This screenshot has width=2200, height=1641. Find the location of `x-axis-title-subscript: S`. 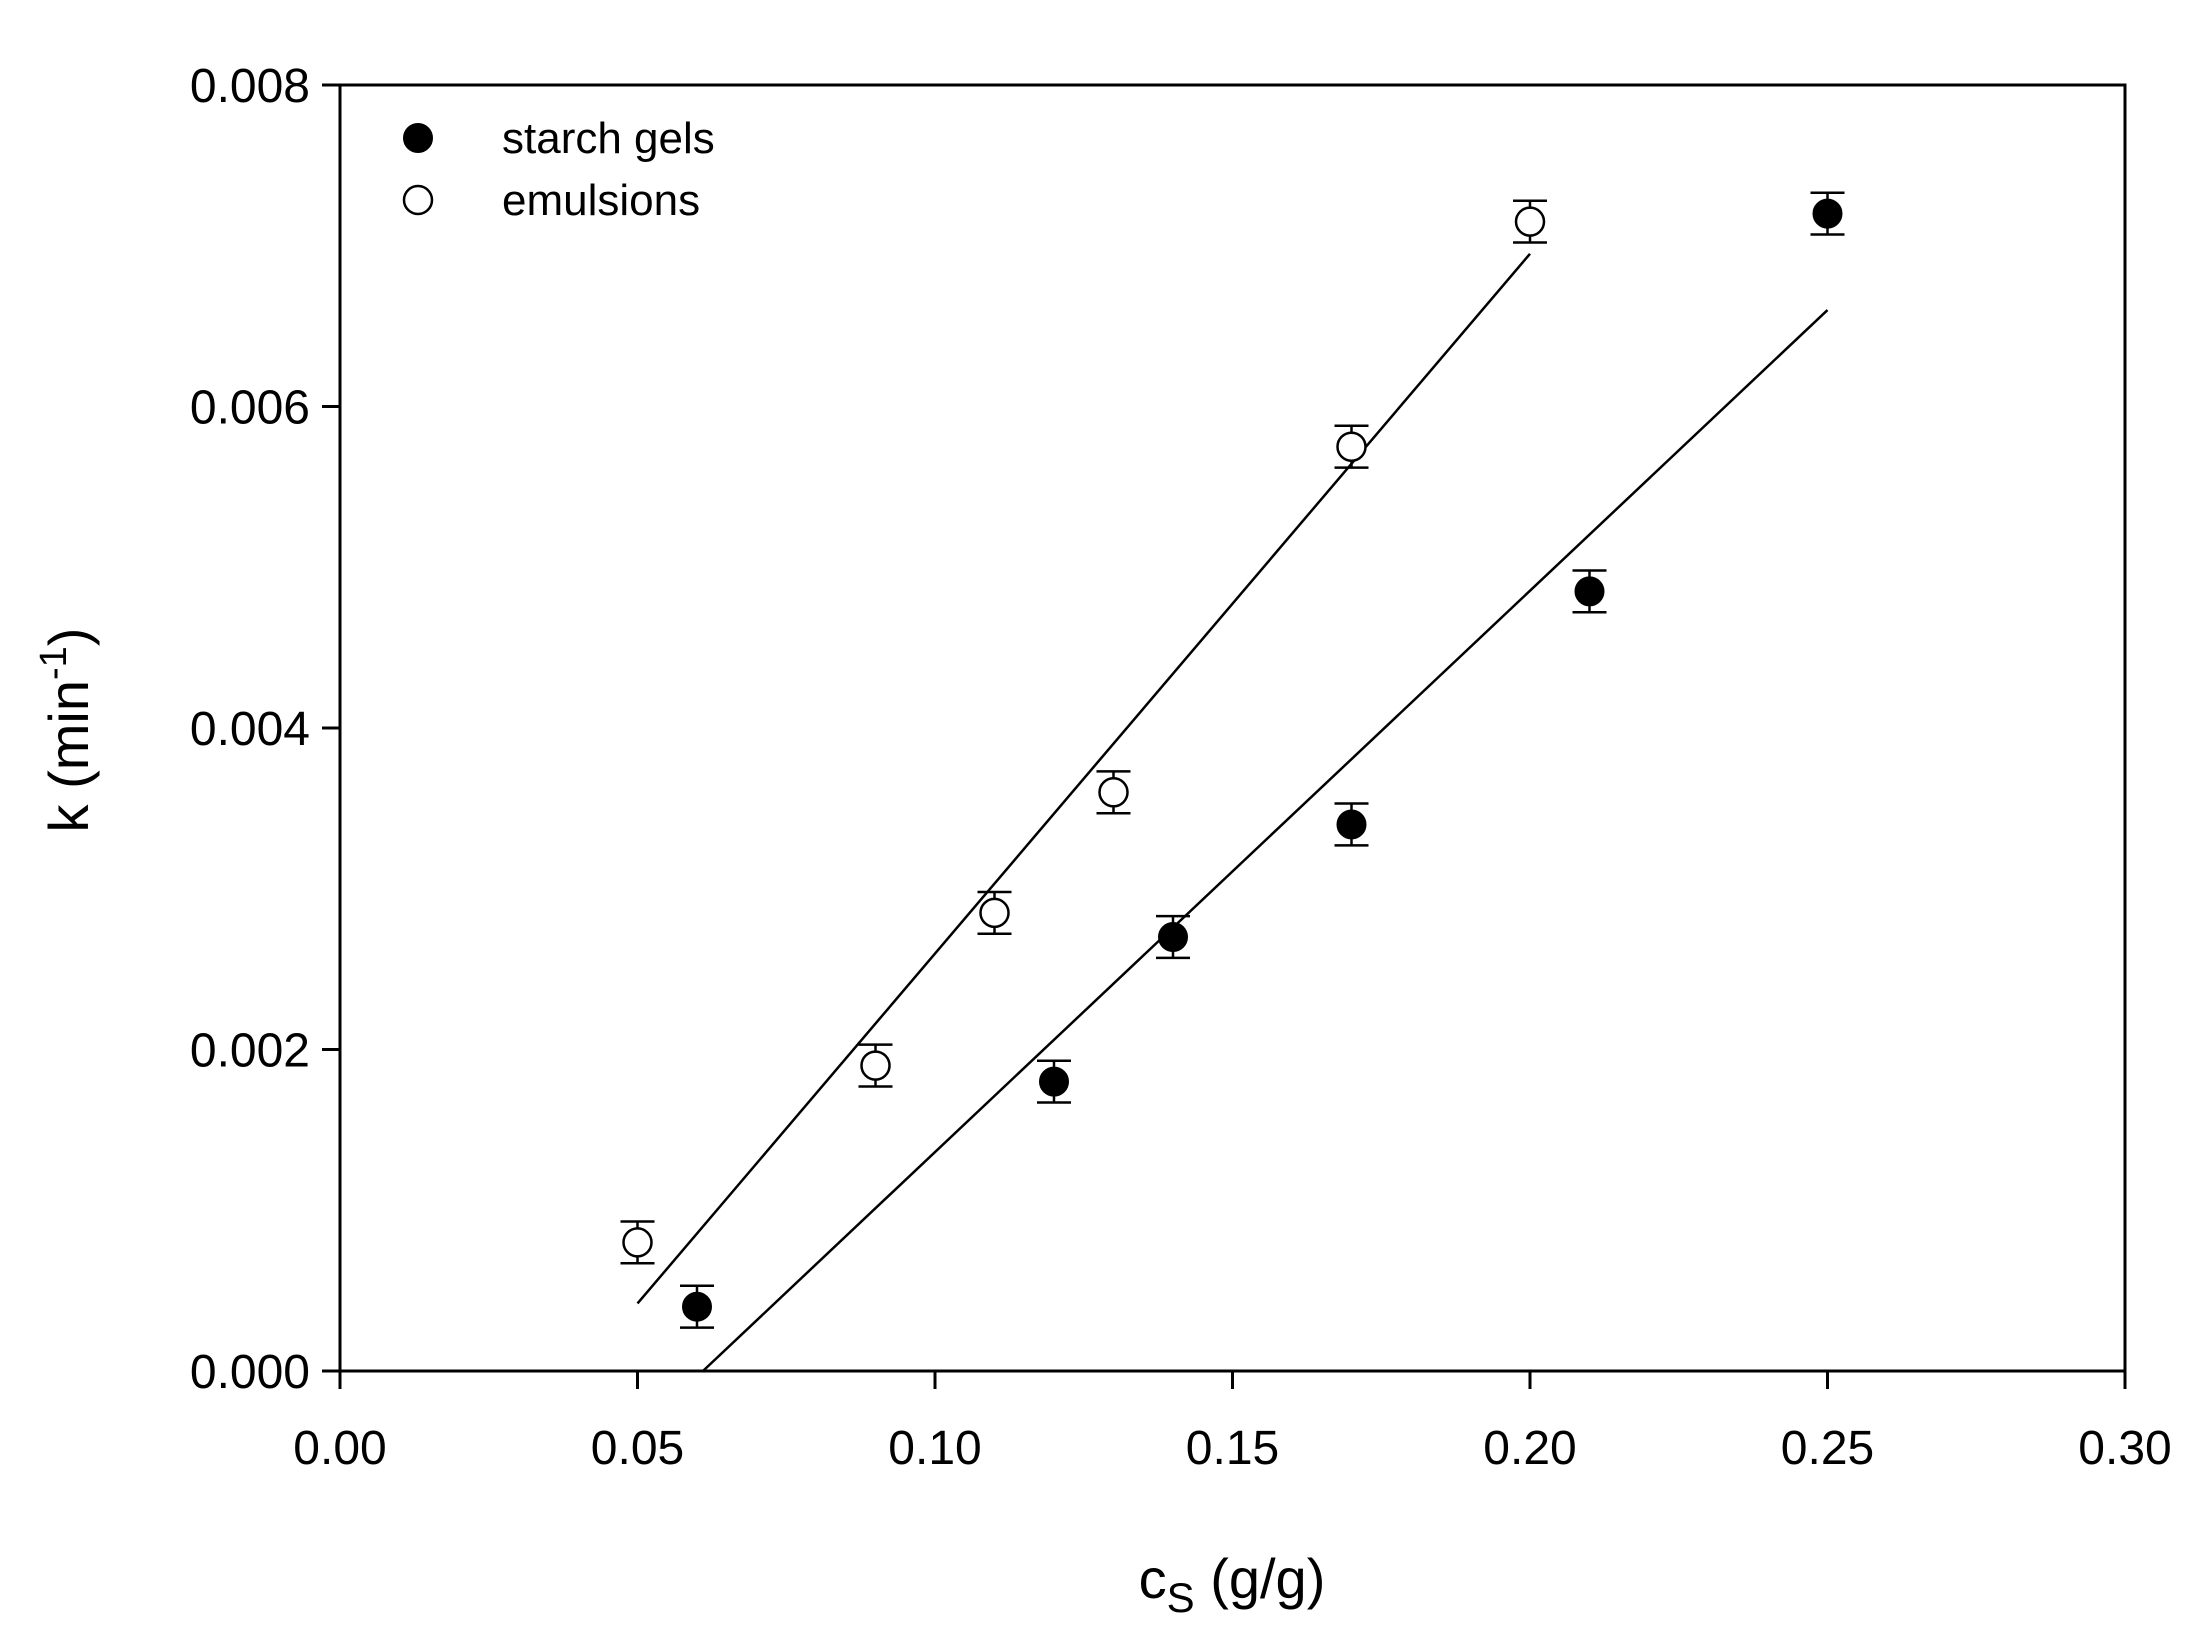

x-axis-title-subscript: S is located at coordinates (1181, 1597).